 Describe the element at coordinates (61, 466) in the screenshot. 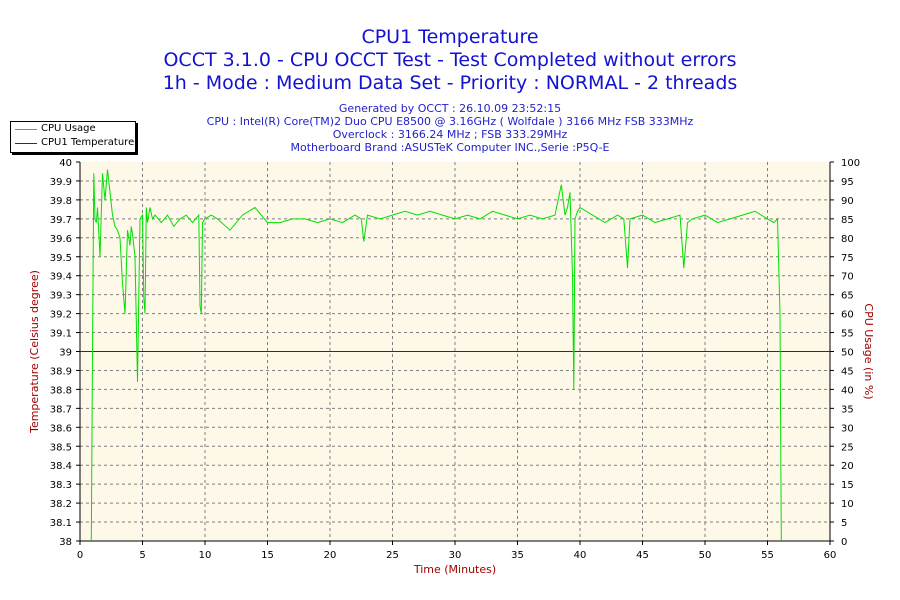

I see `y-left-tick-label: 38.4` at that location.